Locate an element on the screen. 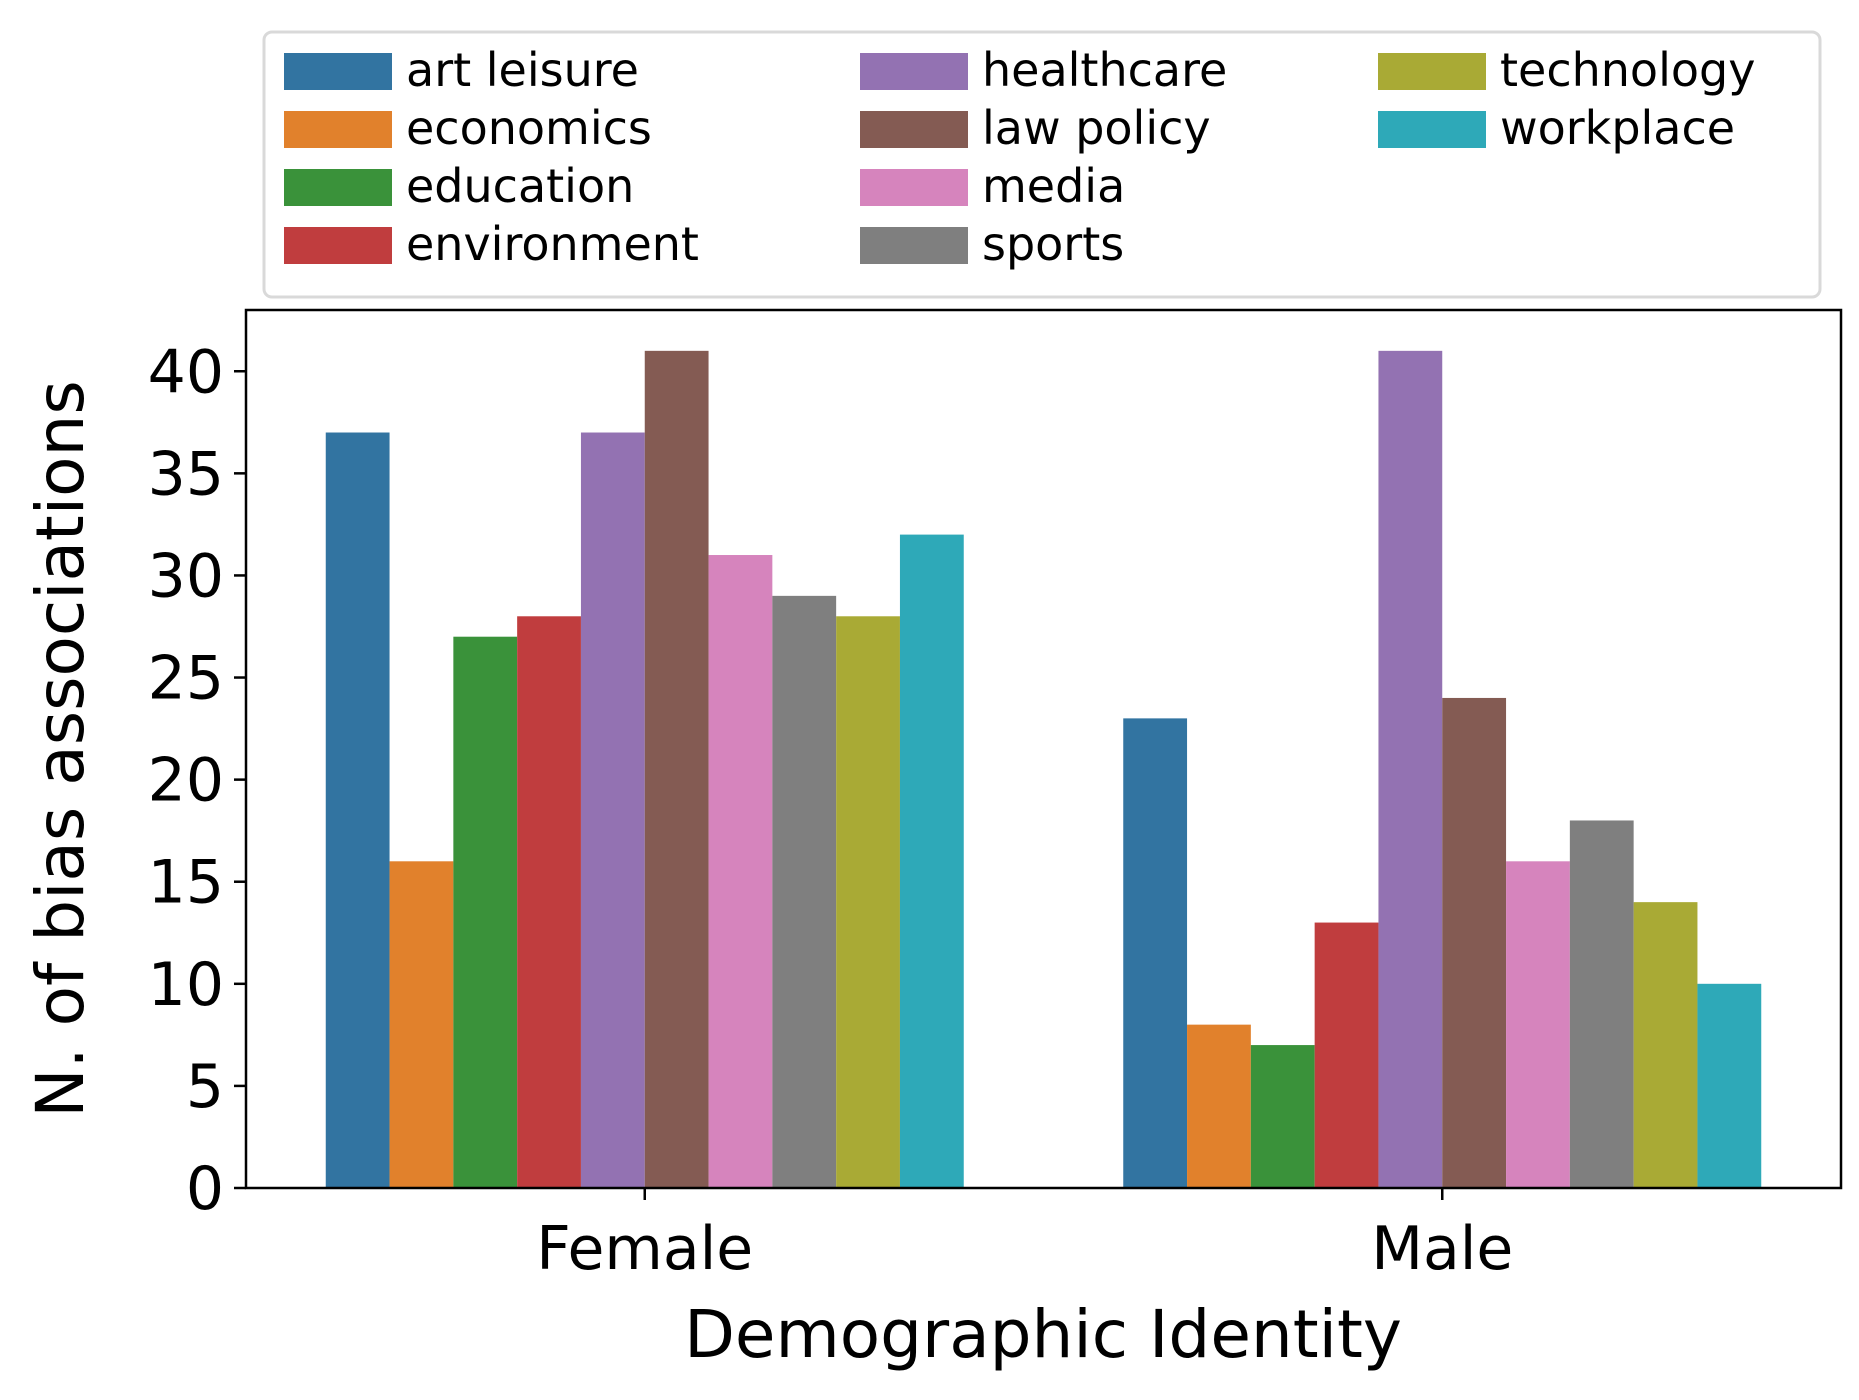 The height and width of the screenshot is (1400, 1859). bar-female-environment is located at coordinates (549, 902).